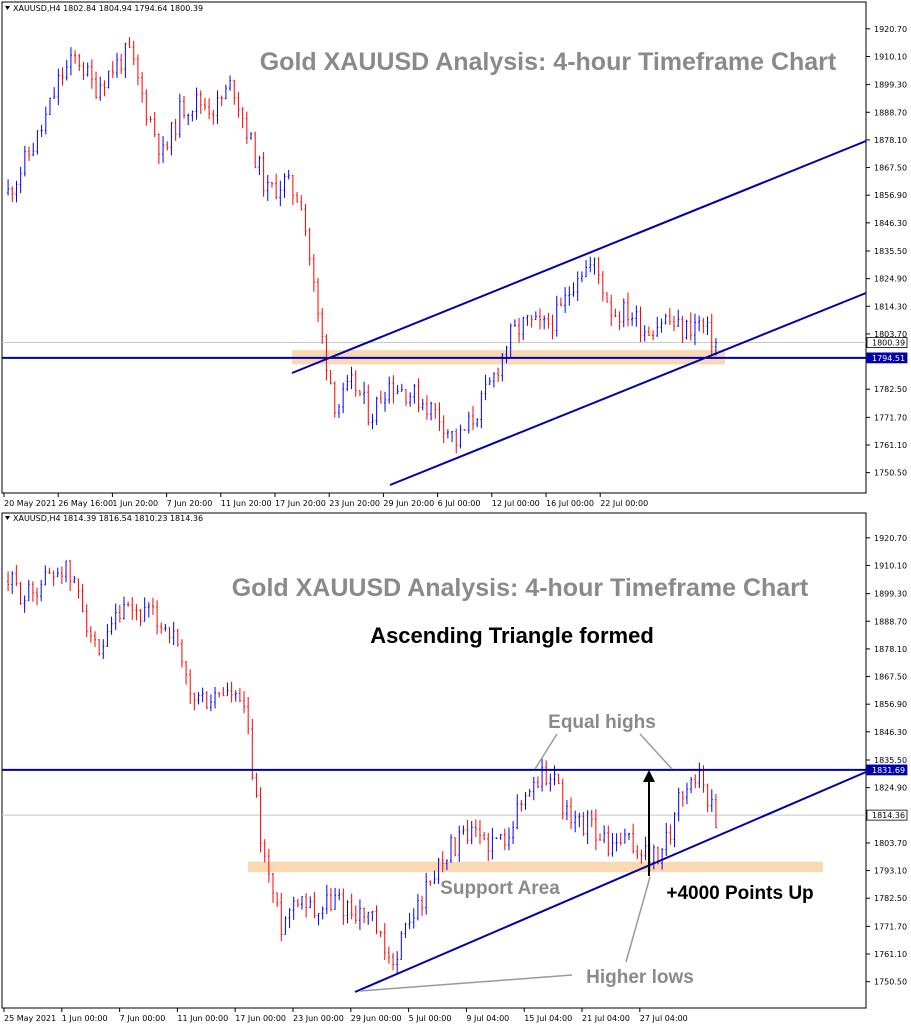  I want to click on x-tick-label: 11 Jun 20:00, so click(246, 503).